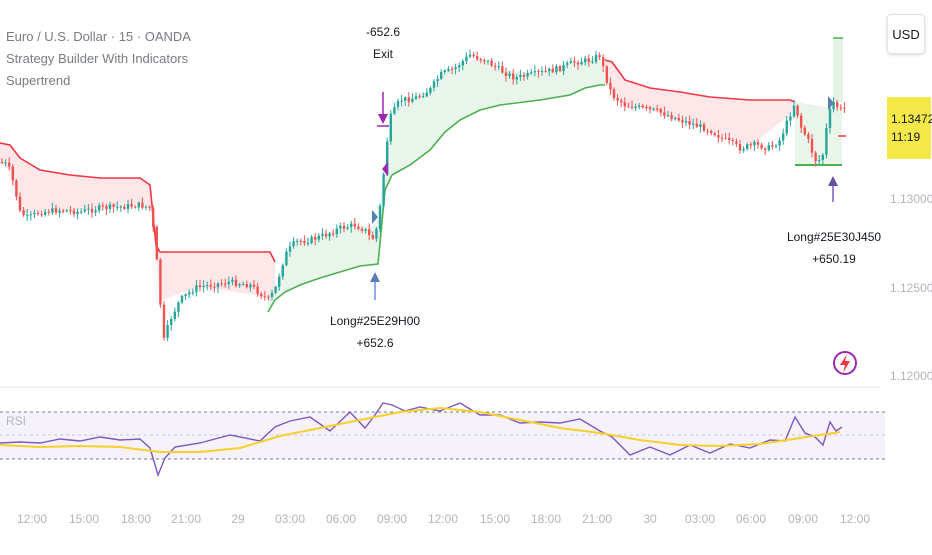  I want to click on rsi-pane-label: RSI, so click(16, 421).